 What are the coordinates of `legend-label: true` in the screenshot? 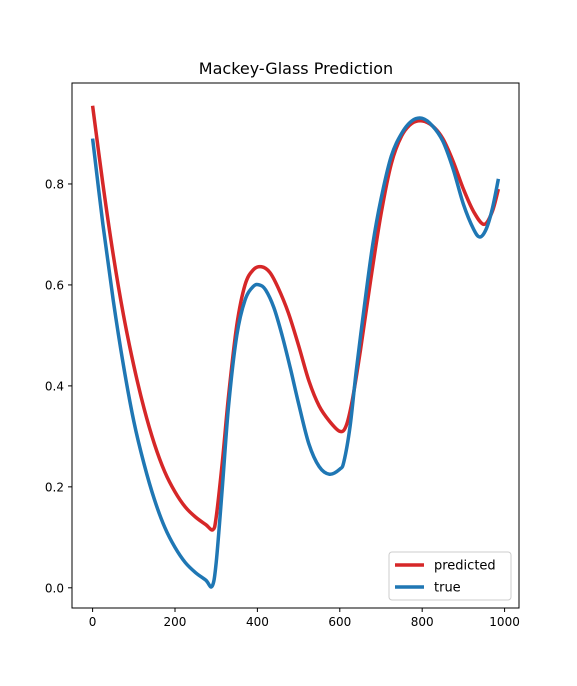 It's located at (447, 588).